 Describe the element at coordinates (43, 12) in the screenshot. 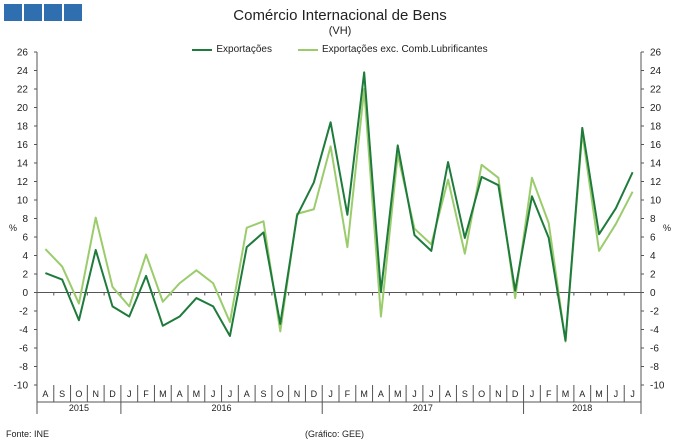

I see `logo` at that location.